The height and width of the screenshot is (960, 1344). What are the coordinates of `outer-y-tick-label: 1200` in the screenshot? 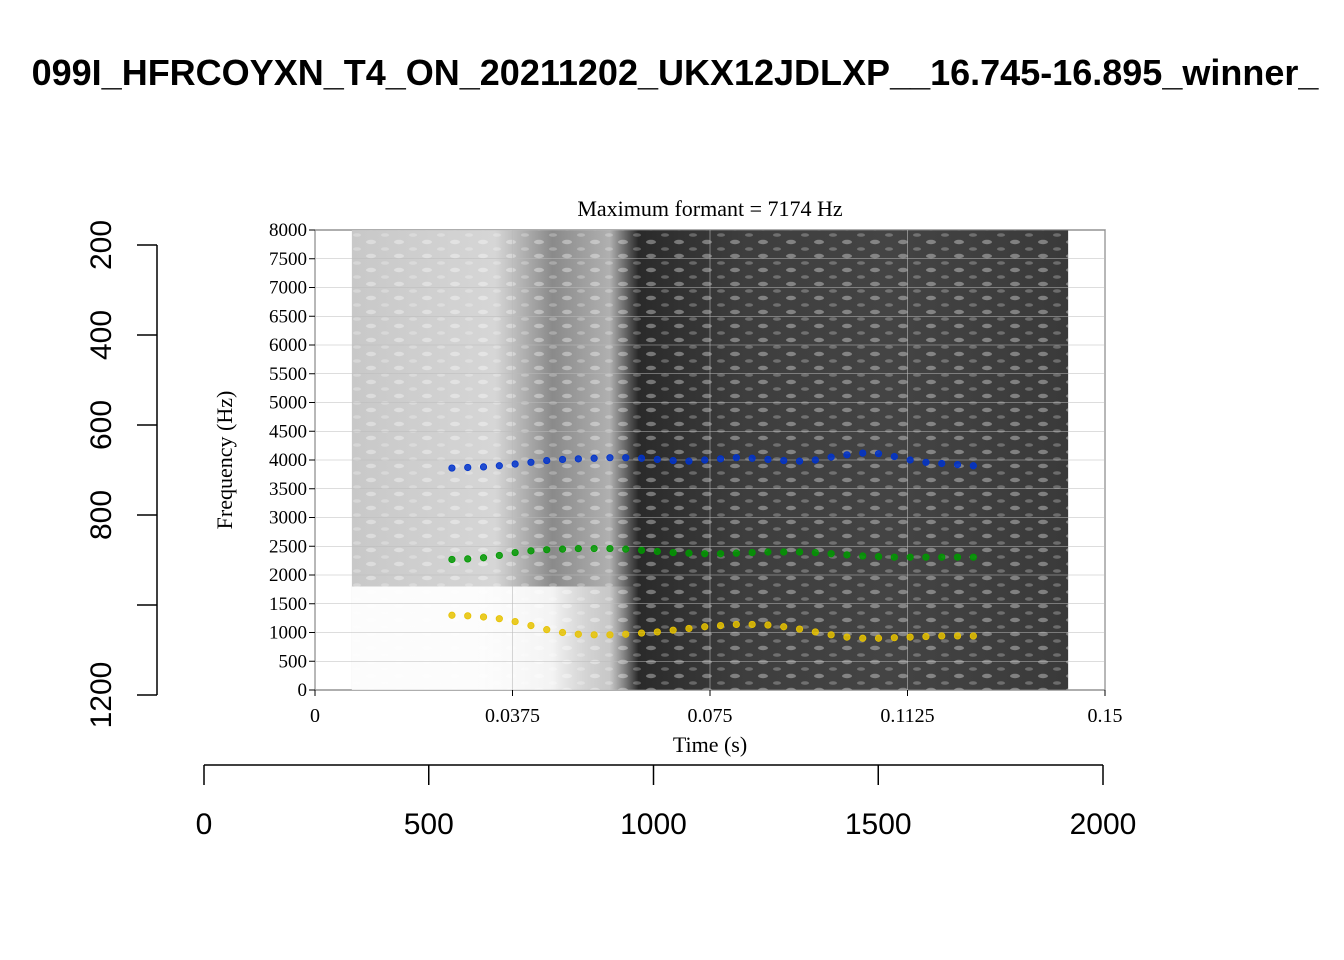 It's located at (101, 695).